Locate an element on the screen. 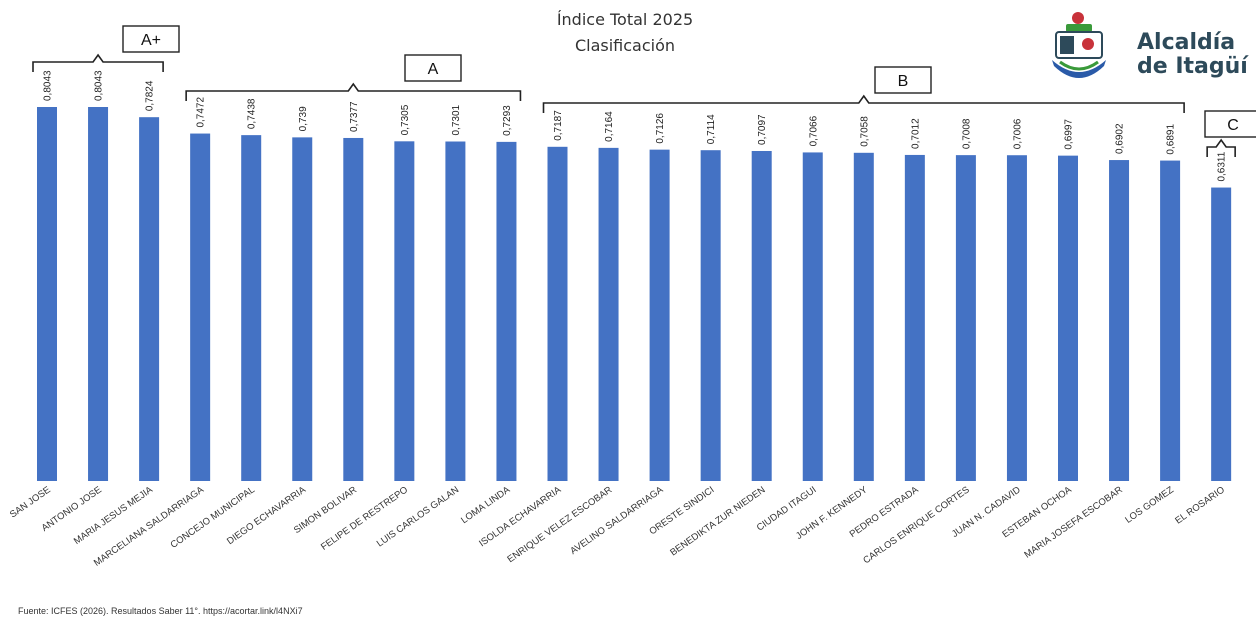 The width and height of the screenshot is (1256, 623). category-label: EL ROSARIO is located at coordinates (1200, 505).